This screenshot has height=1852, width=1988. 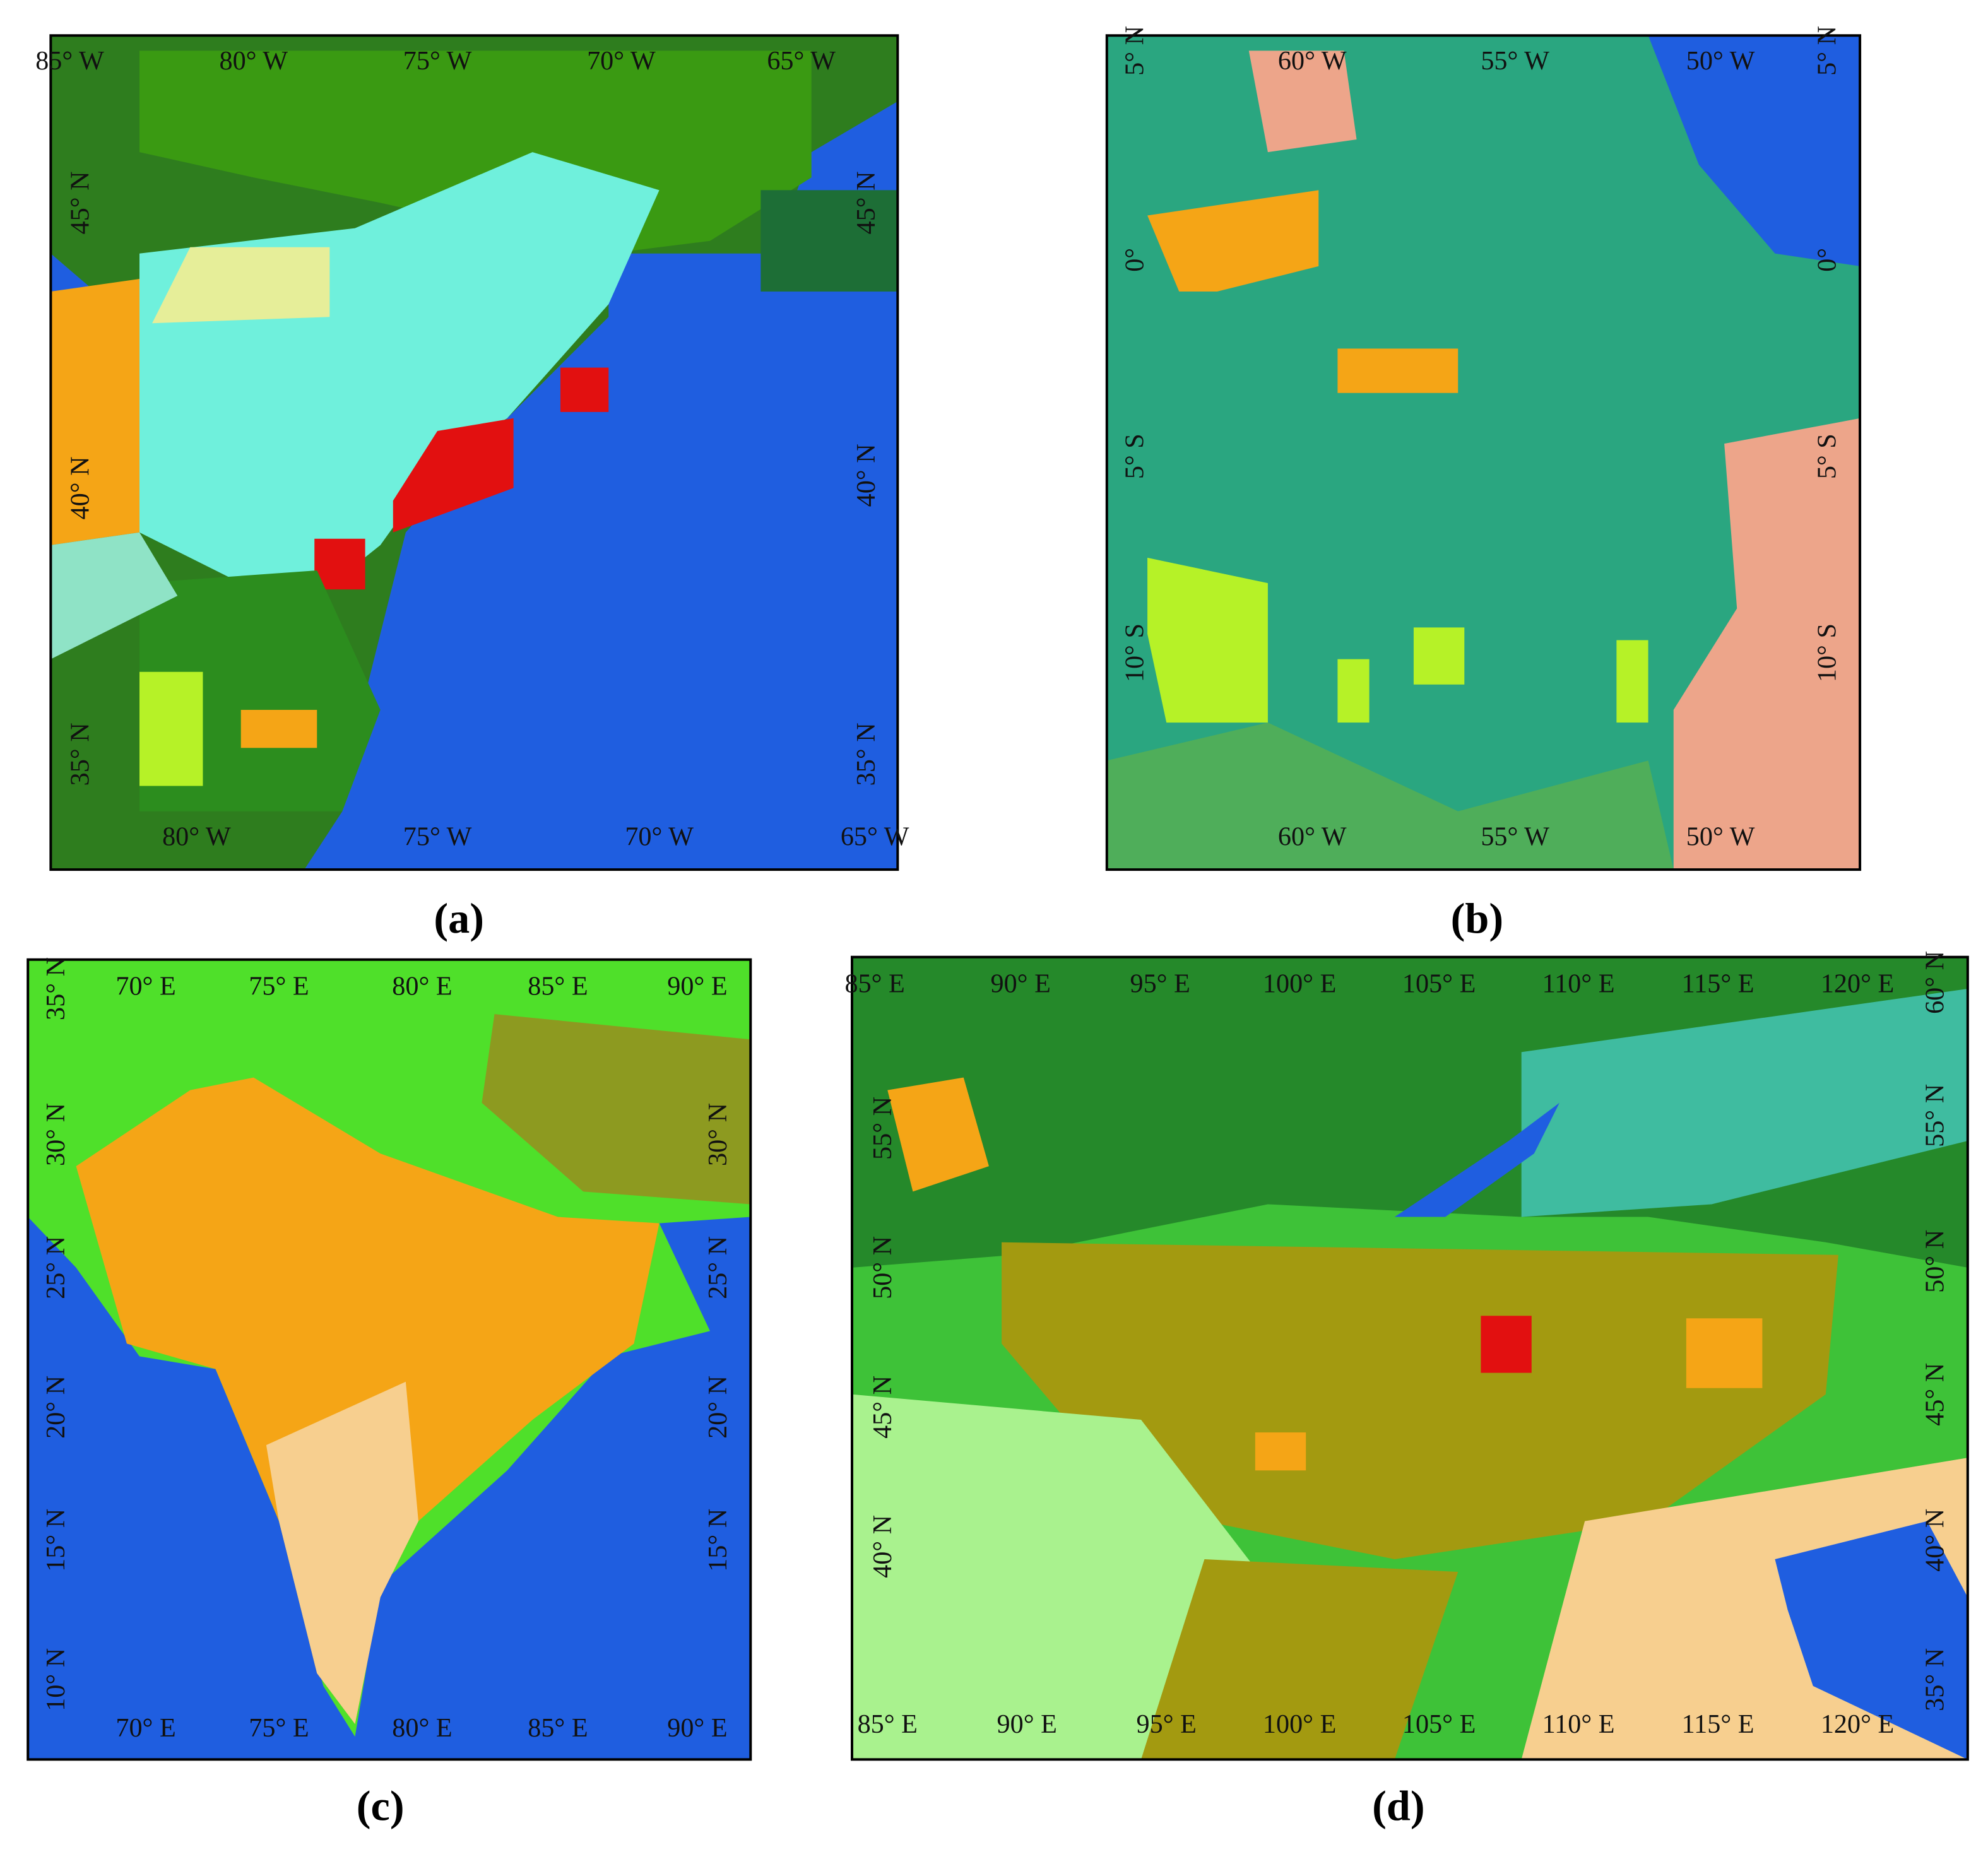 I want to click on top-tick-label: 60° W, so click(x=1312, y=61).